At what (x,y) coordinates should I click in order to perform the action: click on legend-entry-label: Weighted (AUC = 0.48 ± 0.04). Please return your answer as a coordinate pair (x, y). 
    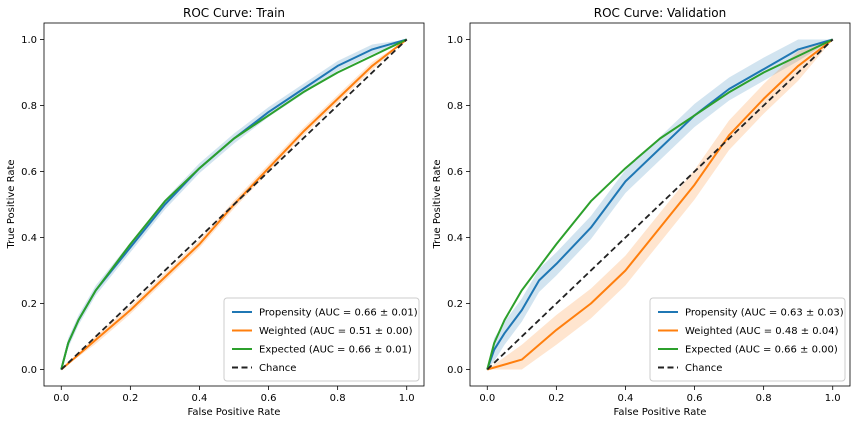
    Looking at the image, I should click on (762, 331).